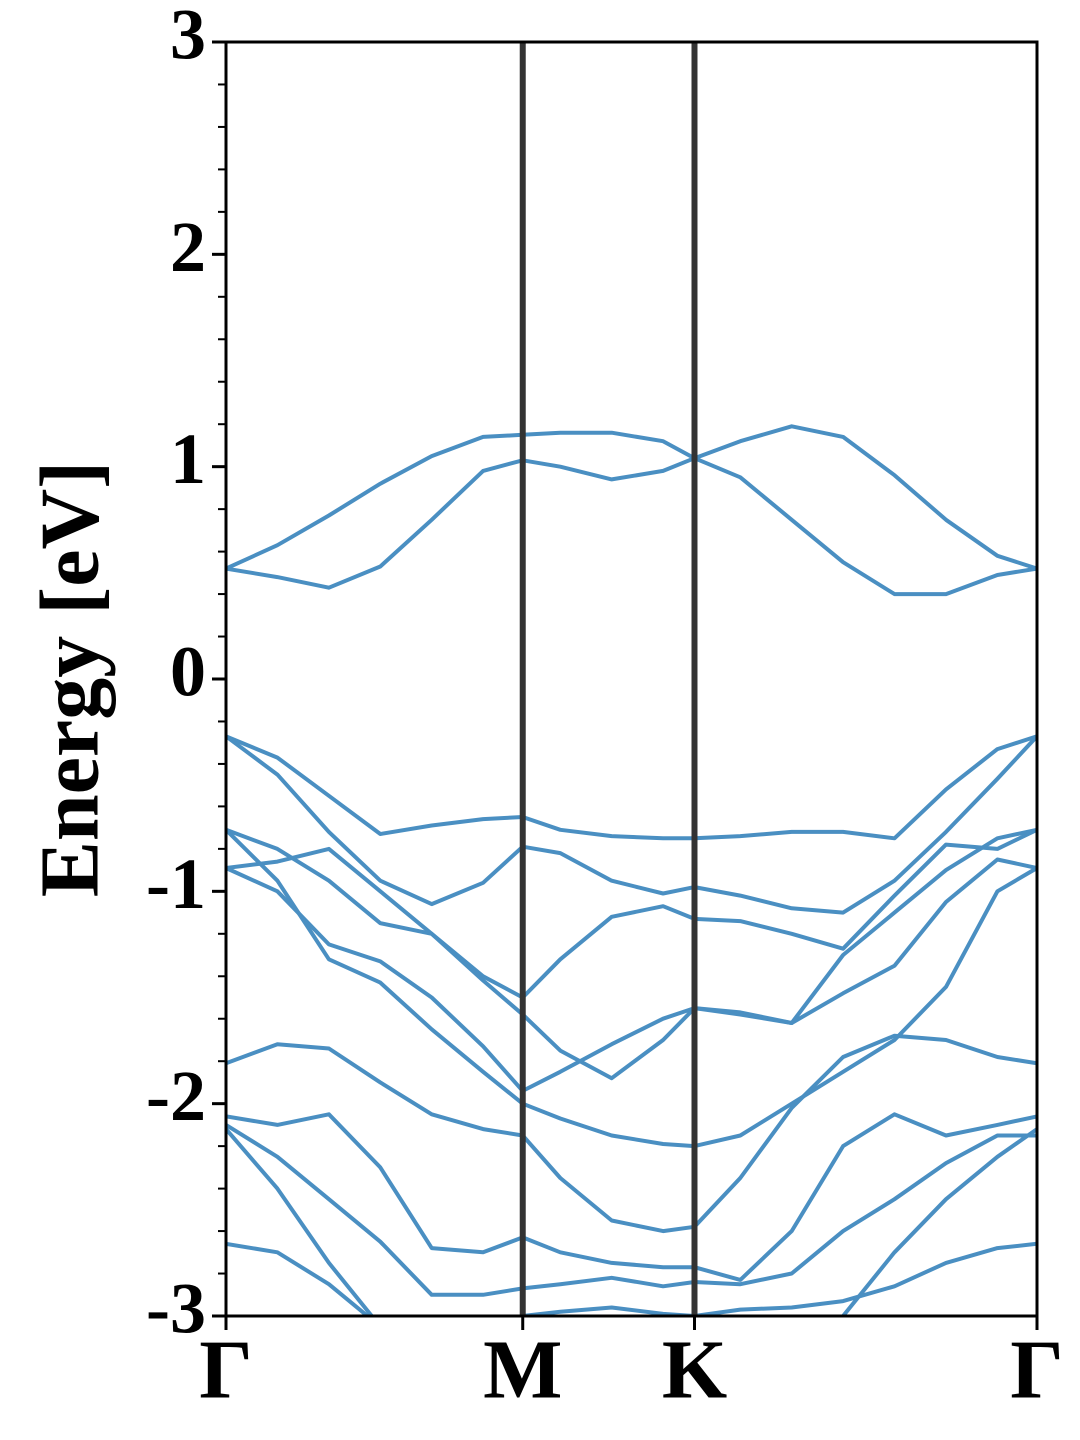 Image resolution: width=1080 pixels, height=1440 pixels. What do you see at coordinates (176, 884) in the screenshot?
I see `y-tick-label: -1` at bounding box center [176, 884].